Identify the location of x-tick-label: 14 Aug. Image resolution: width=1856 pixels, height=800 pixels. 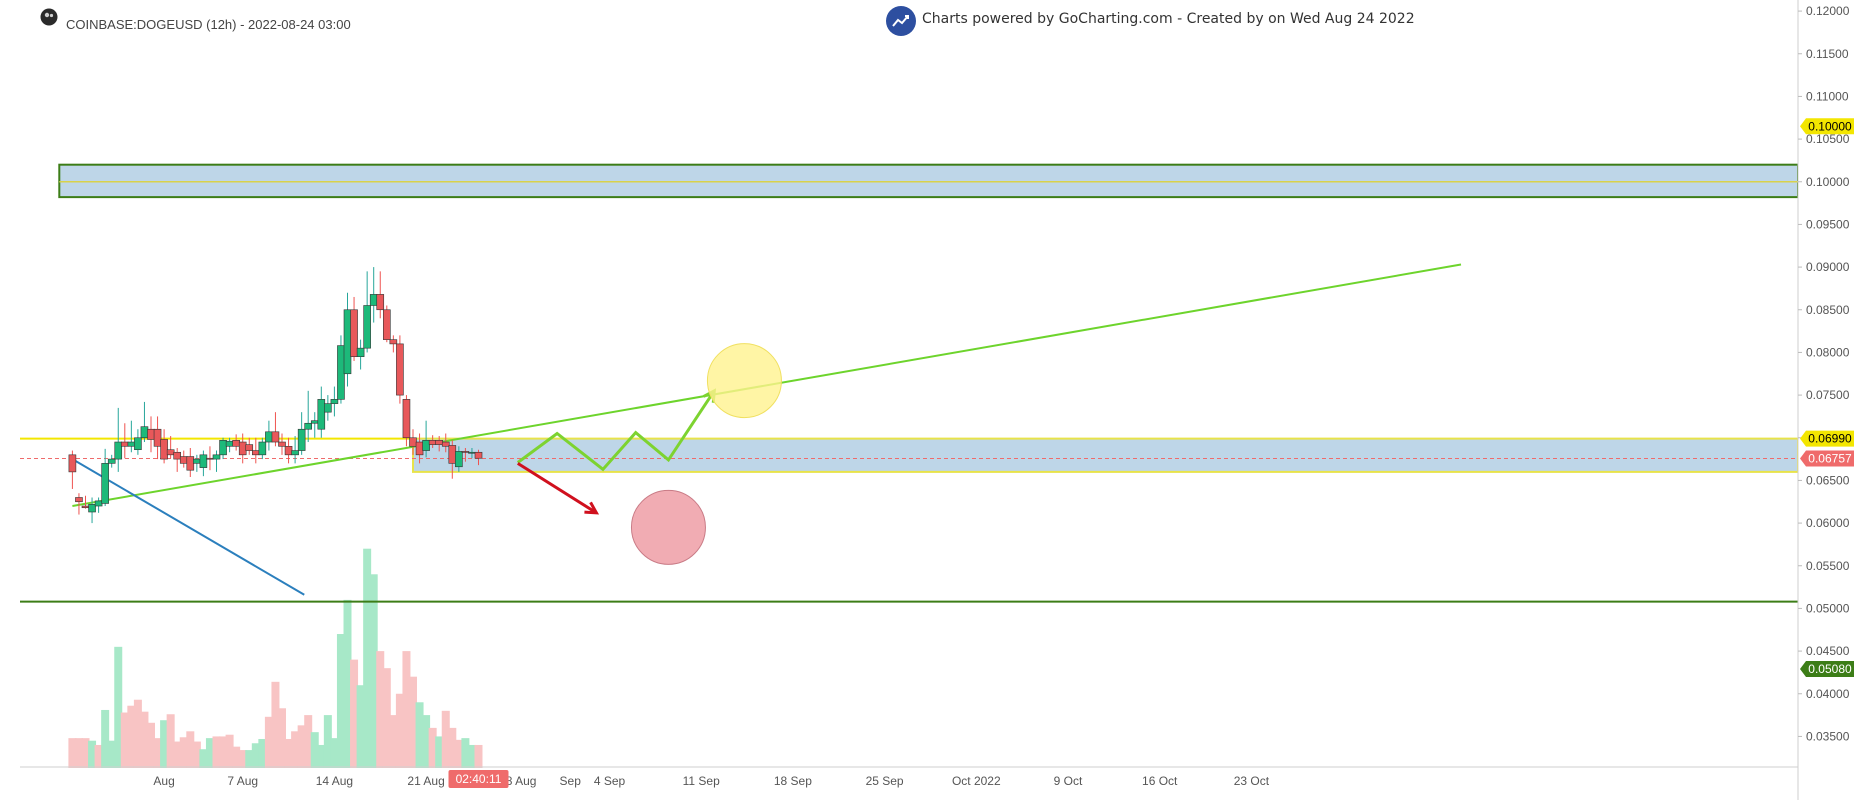
(334, 781).